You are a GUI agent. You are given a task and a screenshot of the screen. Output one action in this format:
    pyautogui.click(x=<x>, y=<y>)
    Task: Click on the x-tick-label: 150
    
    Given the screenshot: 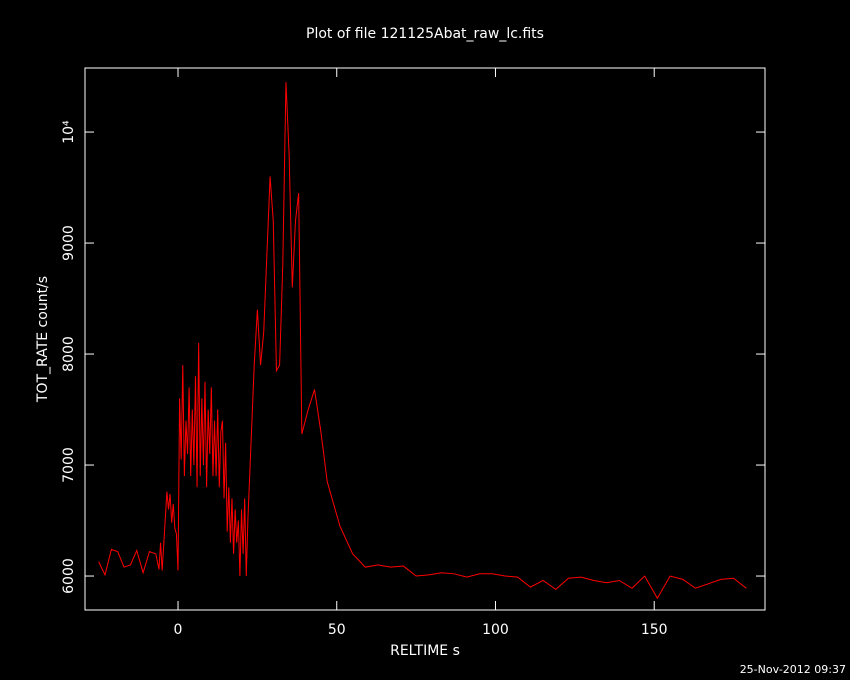 What is the action you would take?
    pyautogui.click(x=654, y=630)
    